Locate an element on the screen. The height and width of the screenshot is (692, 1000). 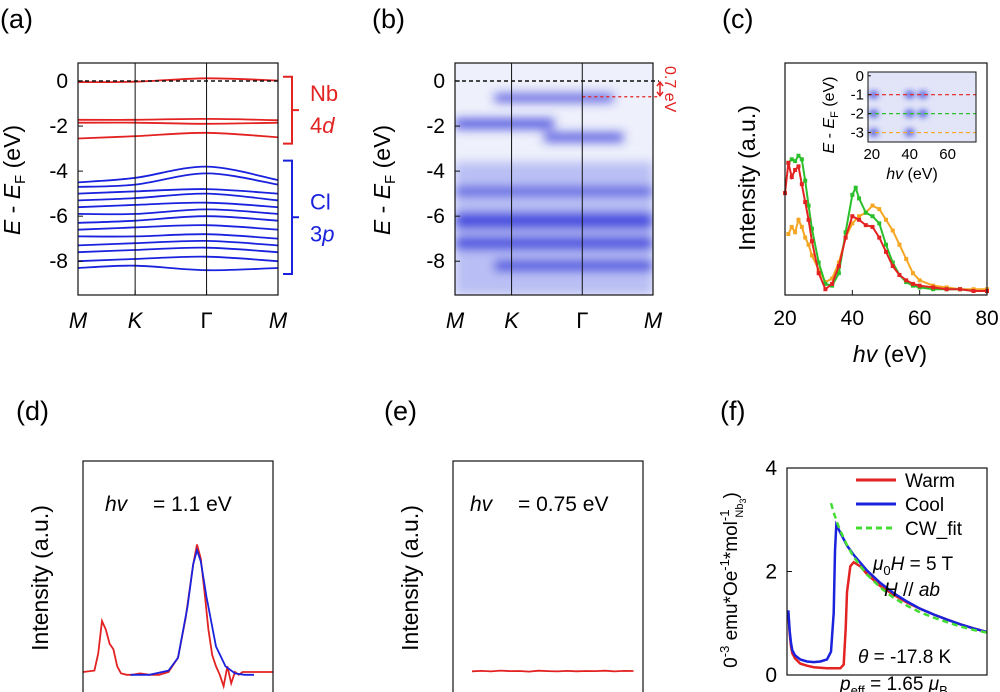
y-tick-label: -8 is located at coordinates (58, 261).